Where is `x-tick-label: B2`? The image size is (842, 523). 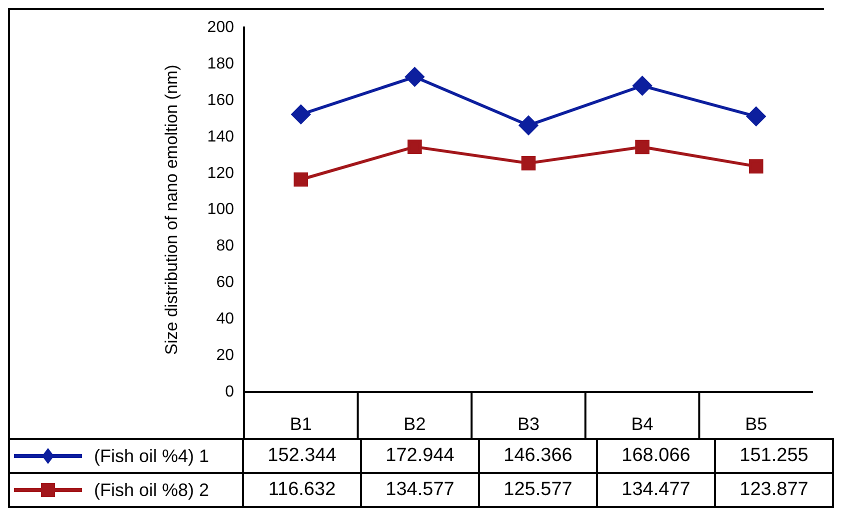 x-tick-label: B2 is located at coordinates (415, 424).